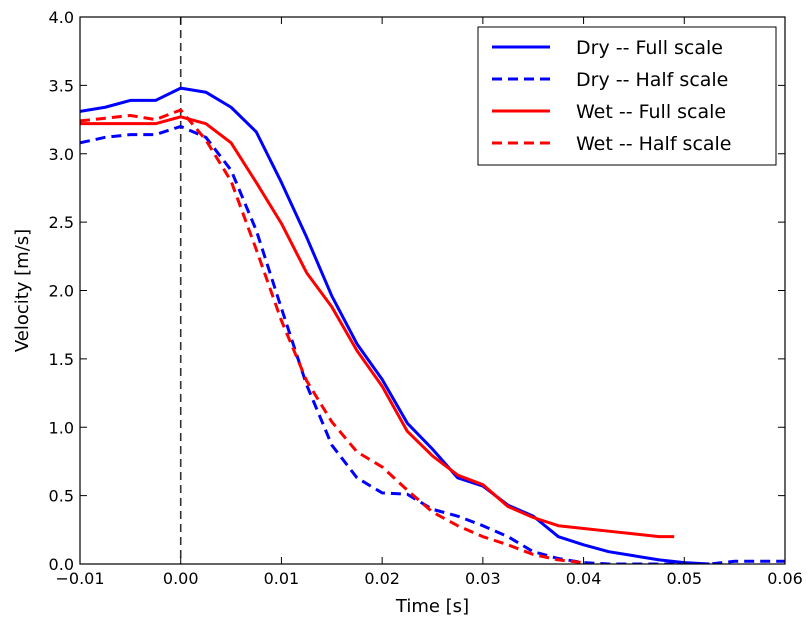 Image resolution: width=807 pixels, height=624 pixels. I want to click on x-tick-label: 0.05, so click(684, 578).